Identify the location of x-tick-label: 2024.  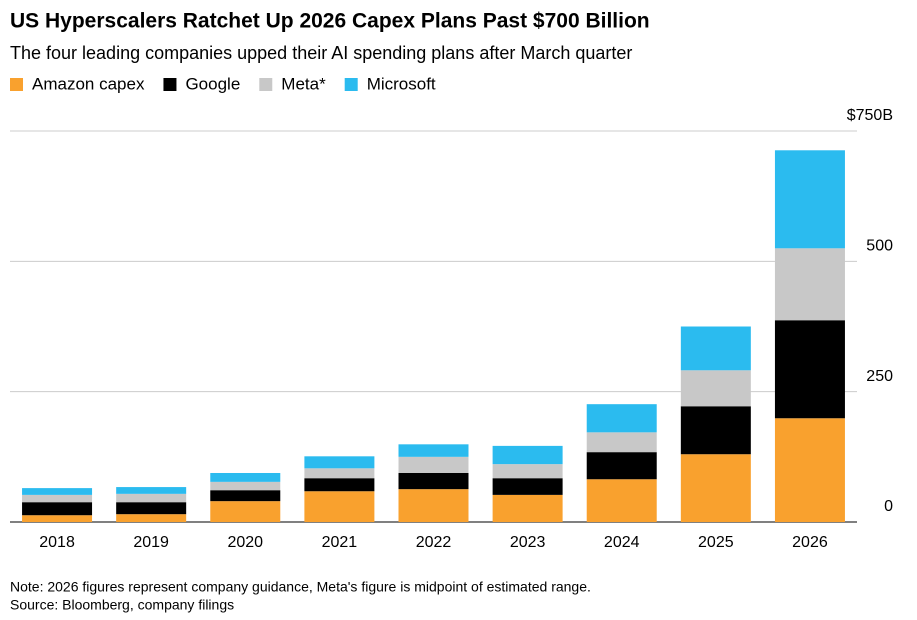
(622, 542).